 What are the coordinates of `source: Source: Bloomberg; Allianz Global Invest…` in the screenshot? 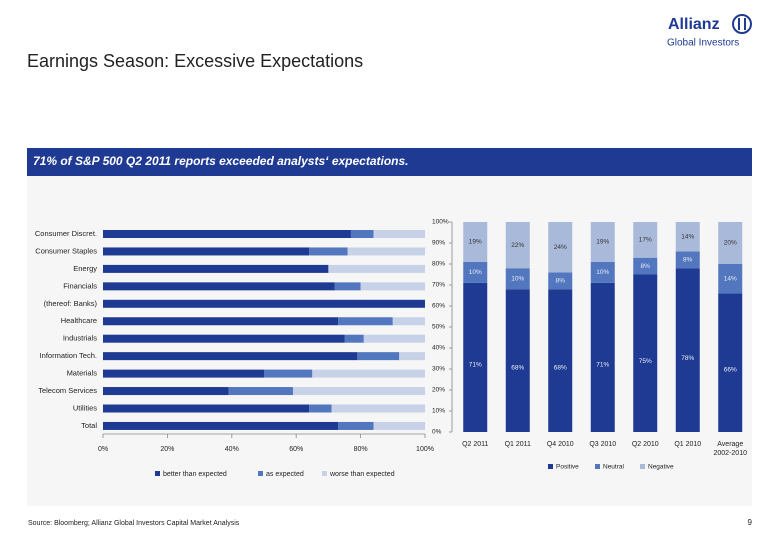 It's located at (134, 523).